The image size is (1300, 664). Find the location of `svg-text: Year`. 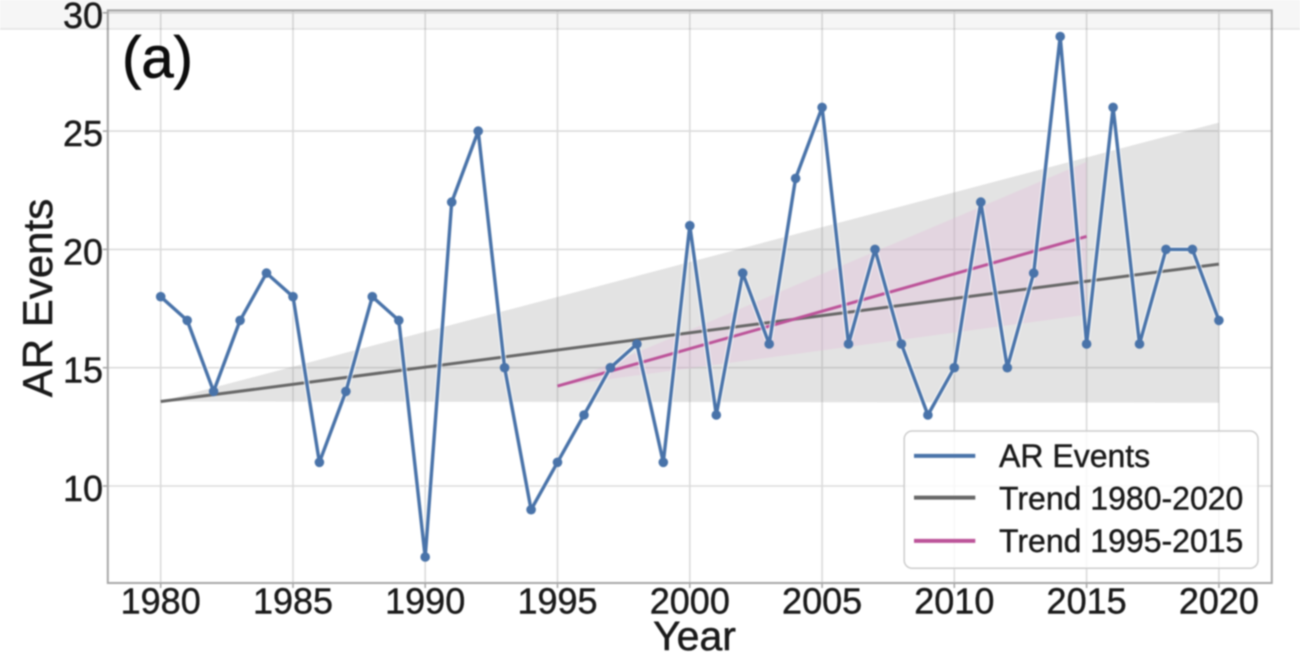

svg-text: Year is located at coordinates (694, 636).